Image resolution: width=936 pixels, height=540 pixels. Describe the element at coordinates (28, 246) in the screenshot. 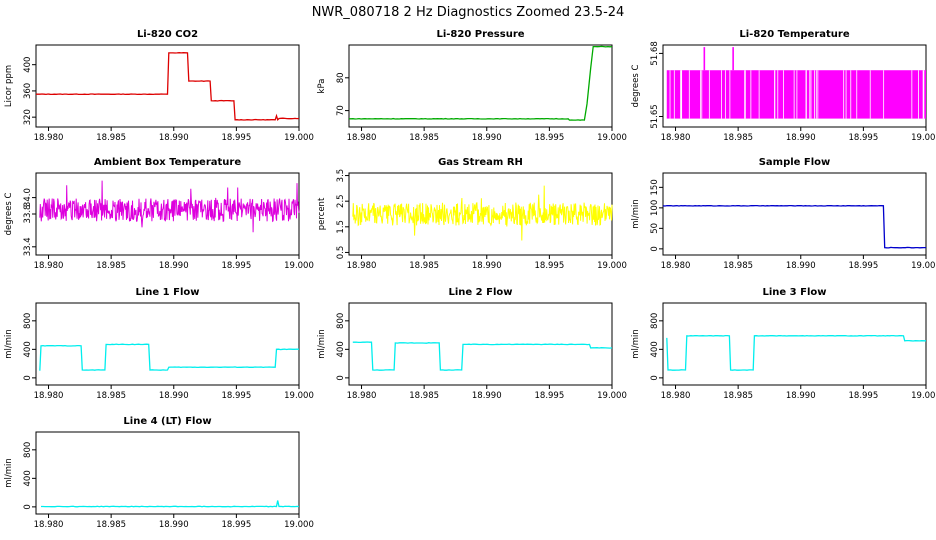

I see `y-tick-label: 33.4` at that location.